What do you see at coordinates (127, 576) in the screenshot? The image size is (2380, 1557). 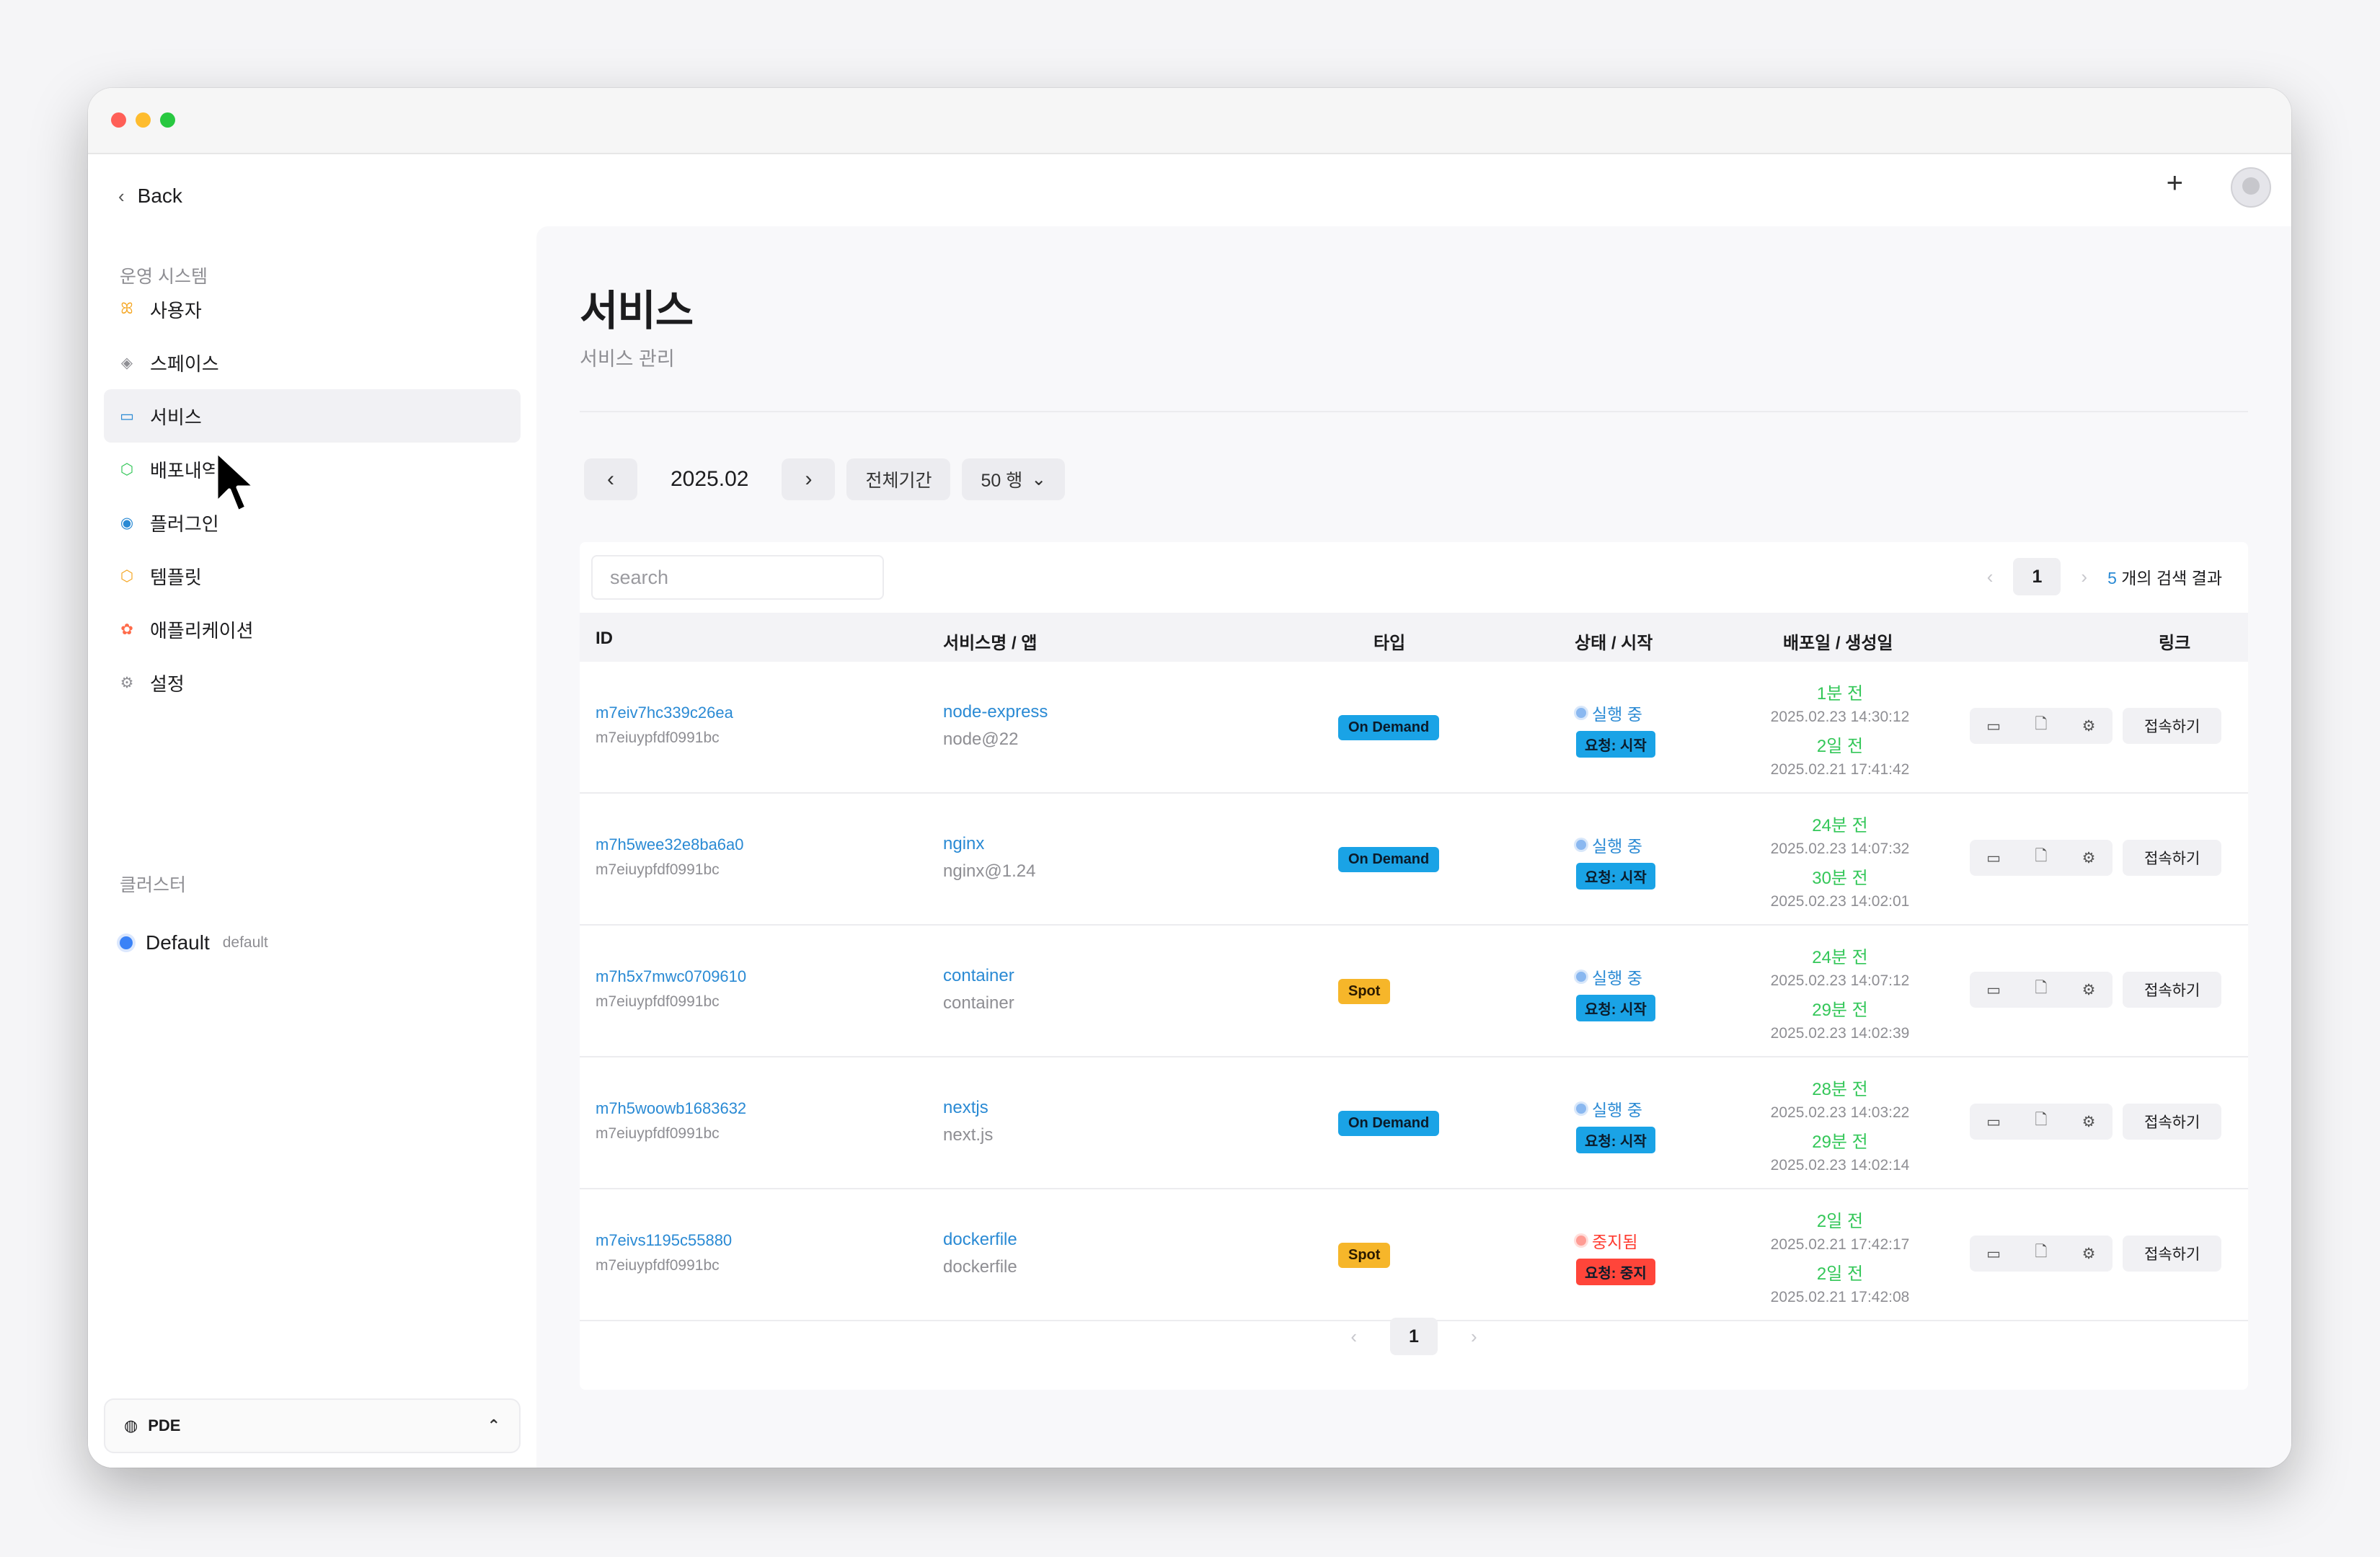 I see `box-icon: ⬡` at bounding box center [127, 576].